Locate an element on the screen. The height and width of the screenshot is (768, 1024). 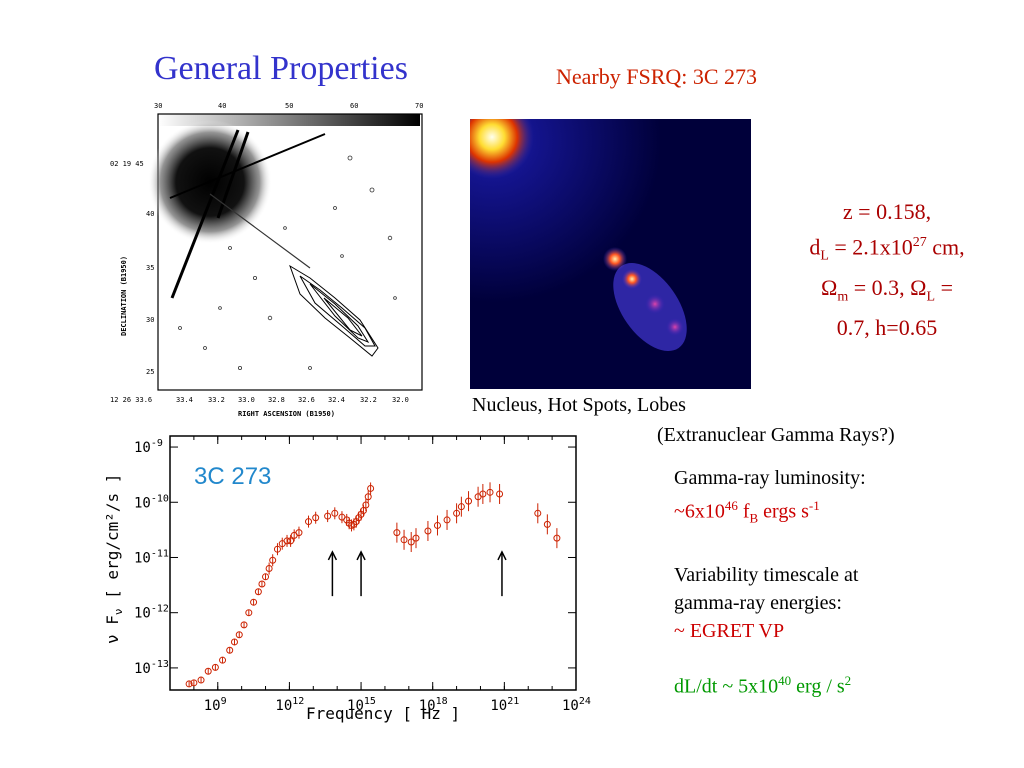
ra-tick: 33.0 is located at coordinates (246, 400).